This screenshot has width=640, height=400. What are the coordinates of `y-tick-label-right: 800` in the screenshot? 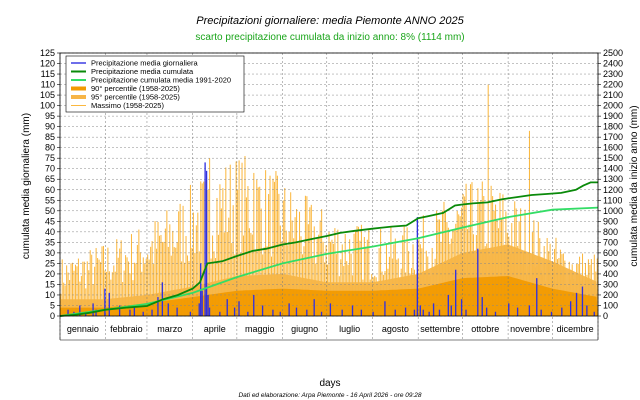 It's located at (610, 232).